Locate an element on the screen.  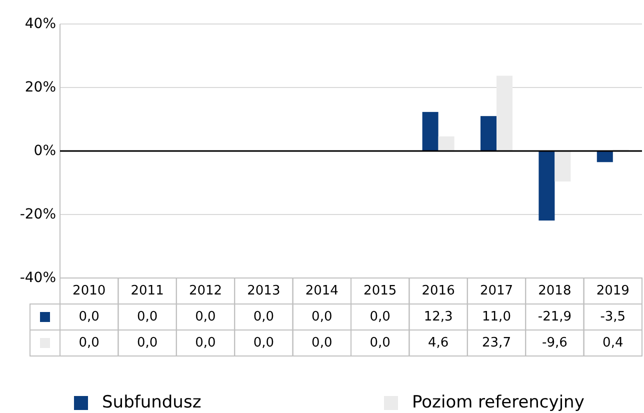
x-tick-label: 2011 is located at coordinates (147, 291).